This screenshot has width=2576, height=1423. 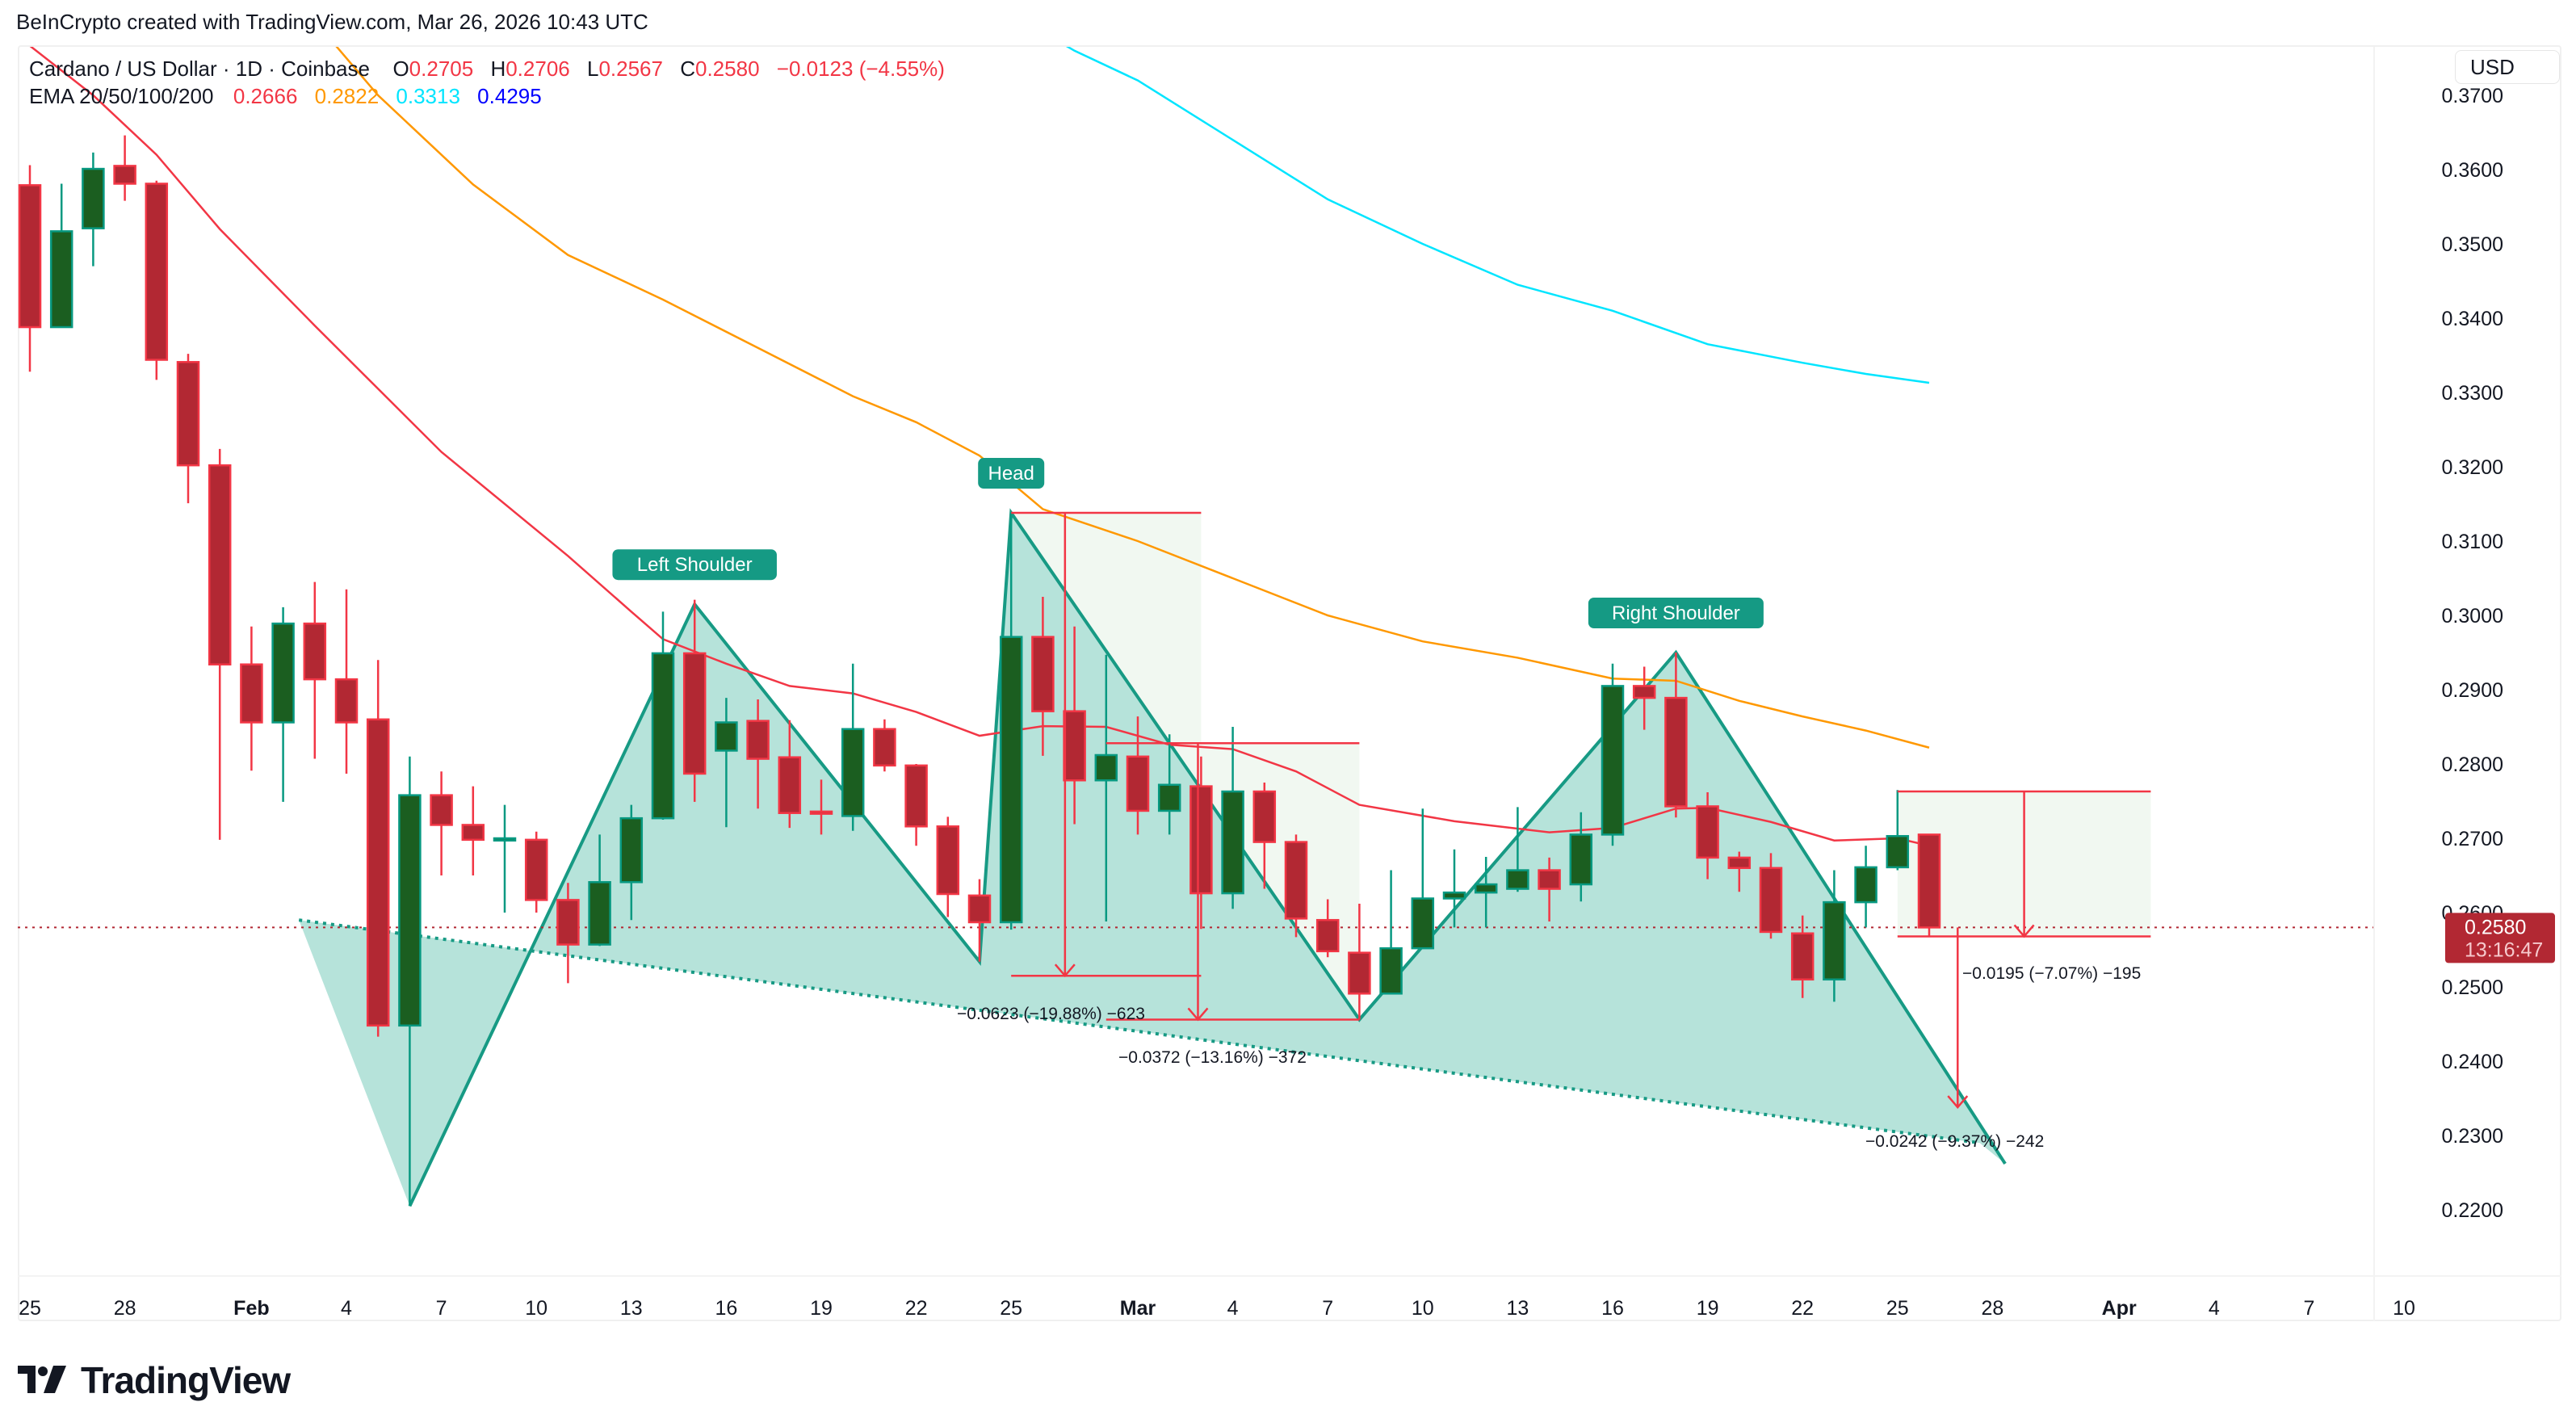 I want to click on date-tick: 22, so click(x=916, y=1308).